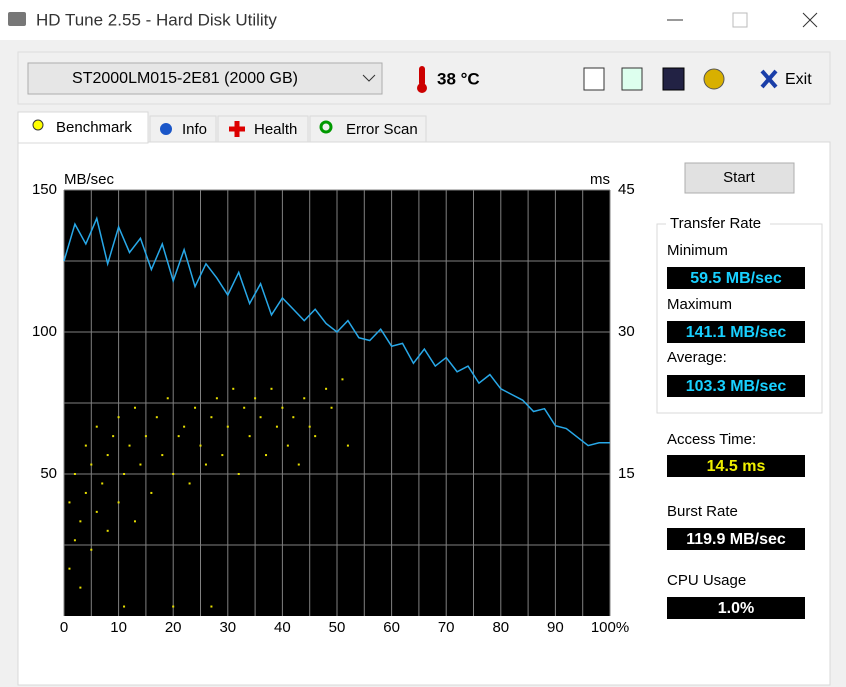 The height and width of the screenshot is (687, 846). I want to click on tab-health, so click(263, 129).